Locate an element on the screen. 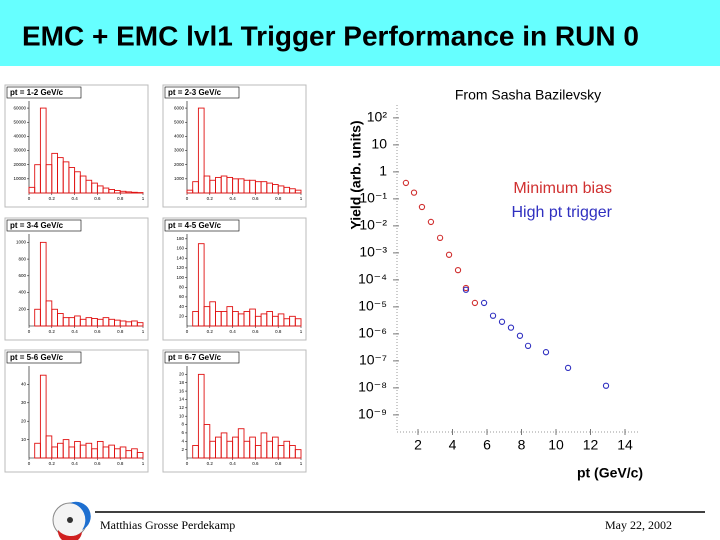 This screenshot has height=540, width=720. y-tick-label: 10⁻⁴ is located at coordinates (372, 279).